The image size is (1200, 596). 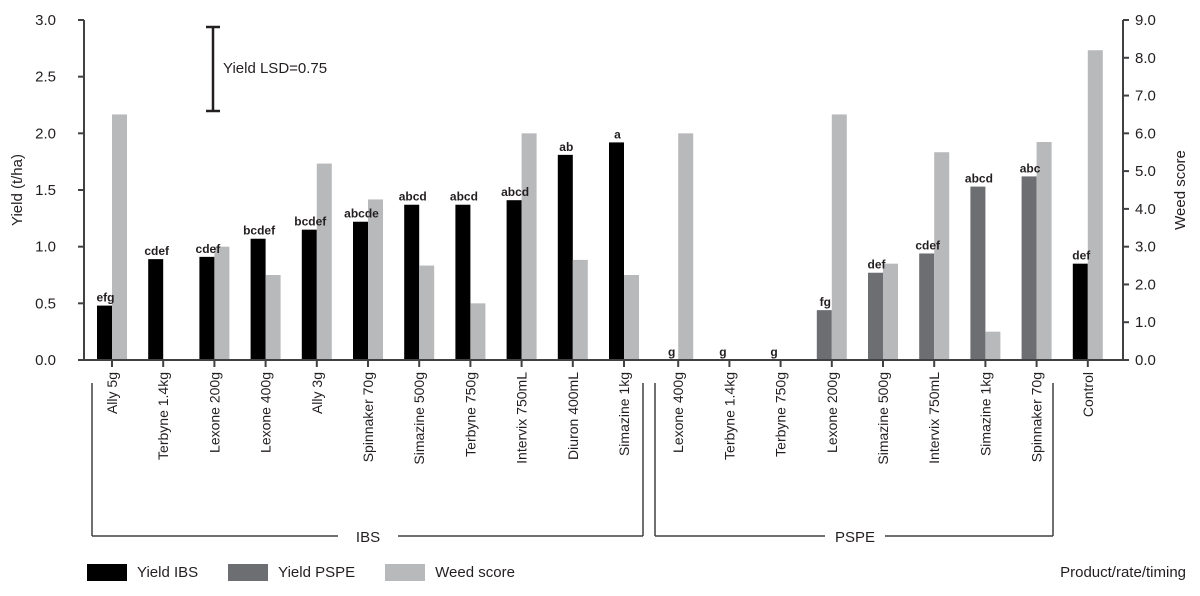 What do you see at coordinates (1145, 58) in the screenshot?
I see `y-tick-label-right: 8.0` at bounding box center [1145, 58].